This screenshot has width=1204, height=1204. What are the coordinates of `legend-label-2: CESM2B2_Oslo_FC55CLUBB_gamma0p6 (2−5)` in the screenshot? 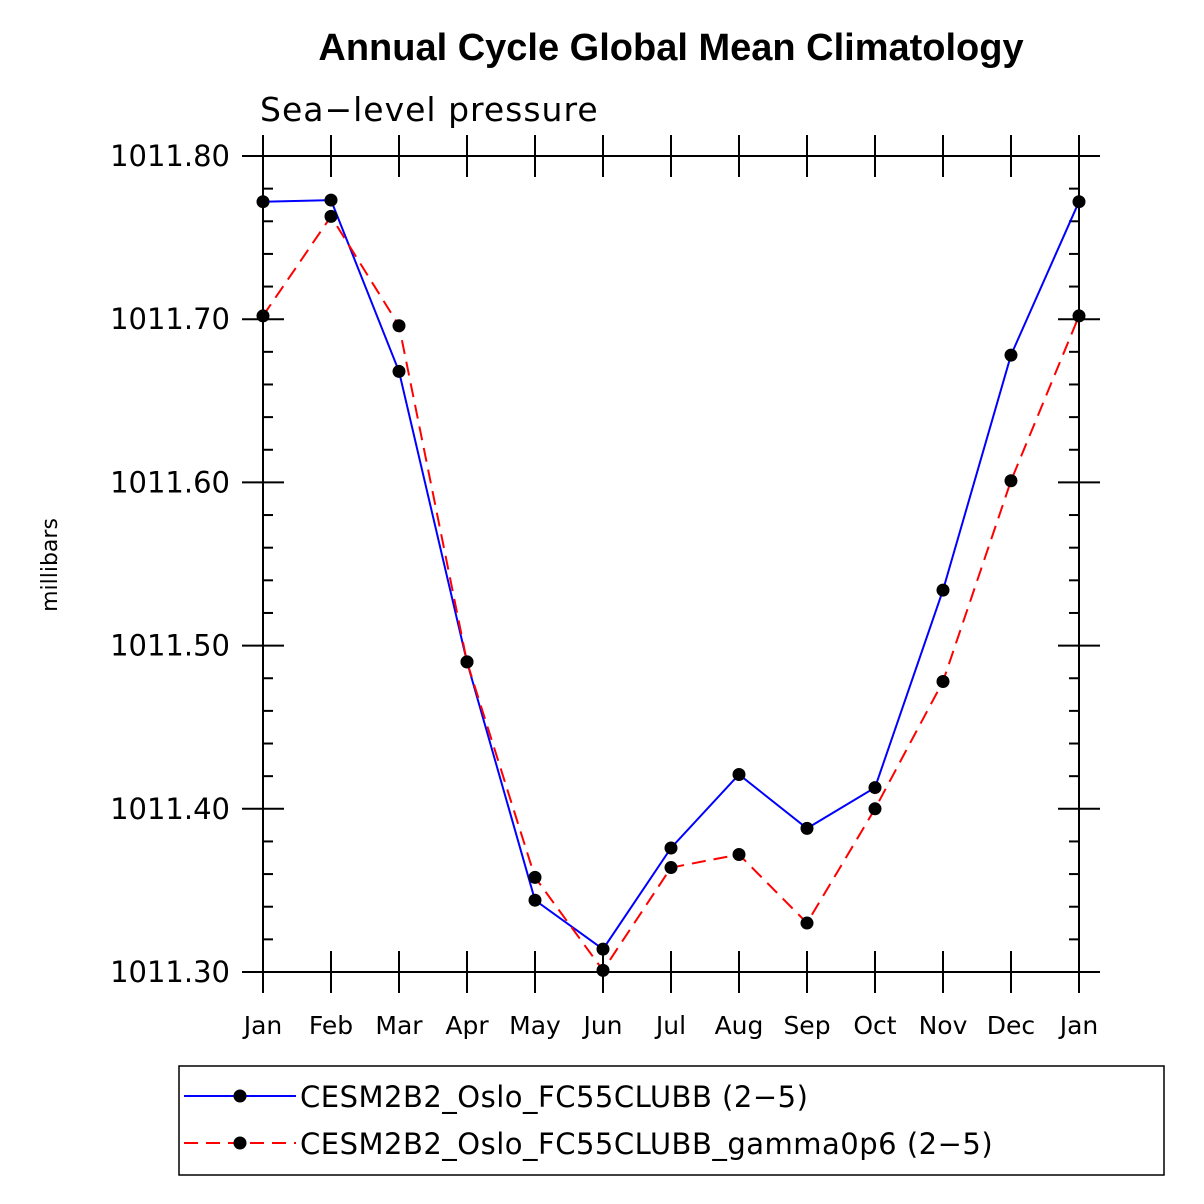 It's located at (646, 1144).